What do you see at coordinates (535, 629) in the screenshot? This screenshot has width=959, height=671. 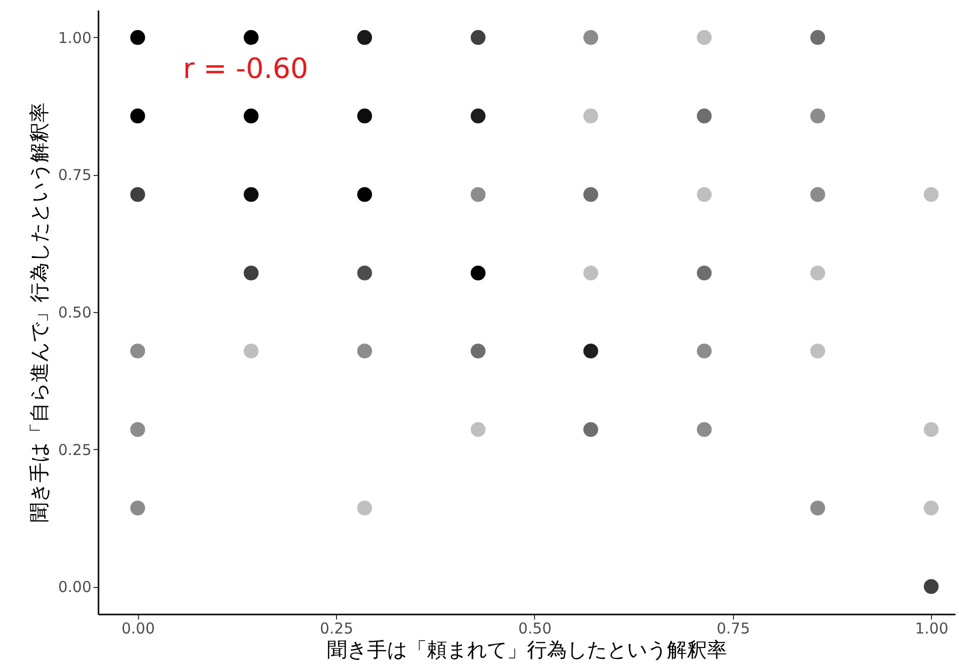 I see `x-tick-label: 0.50` at bounding box center [535, 629].